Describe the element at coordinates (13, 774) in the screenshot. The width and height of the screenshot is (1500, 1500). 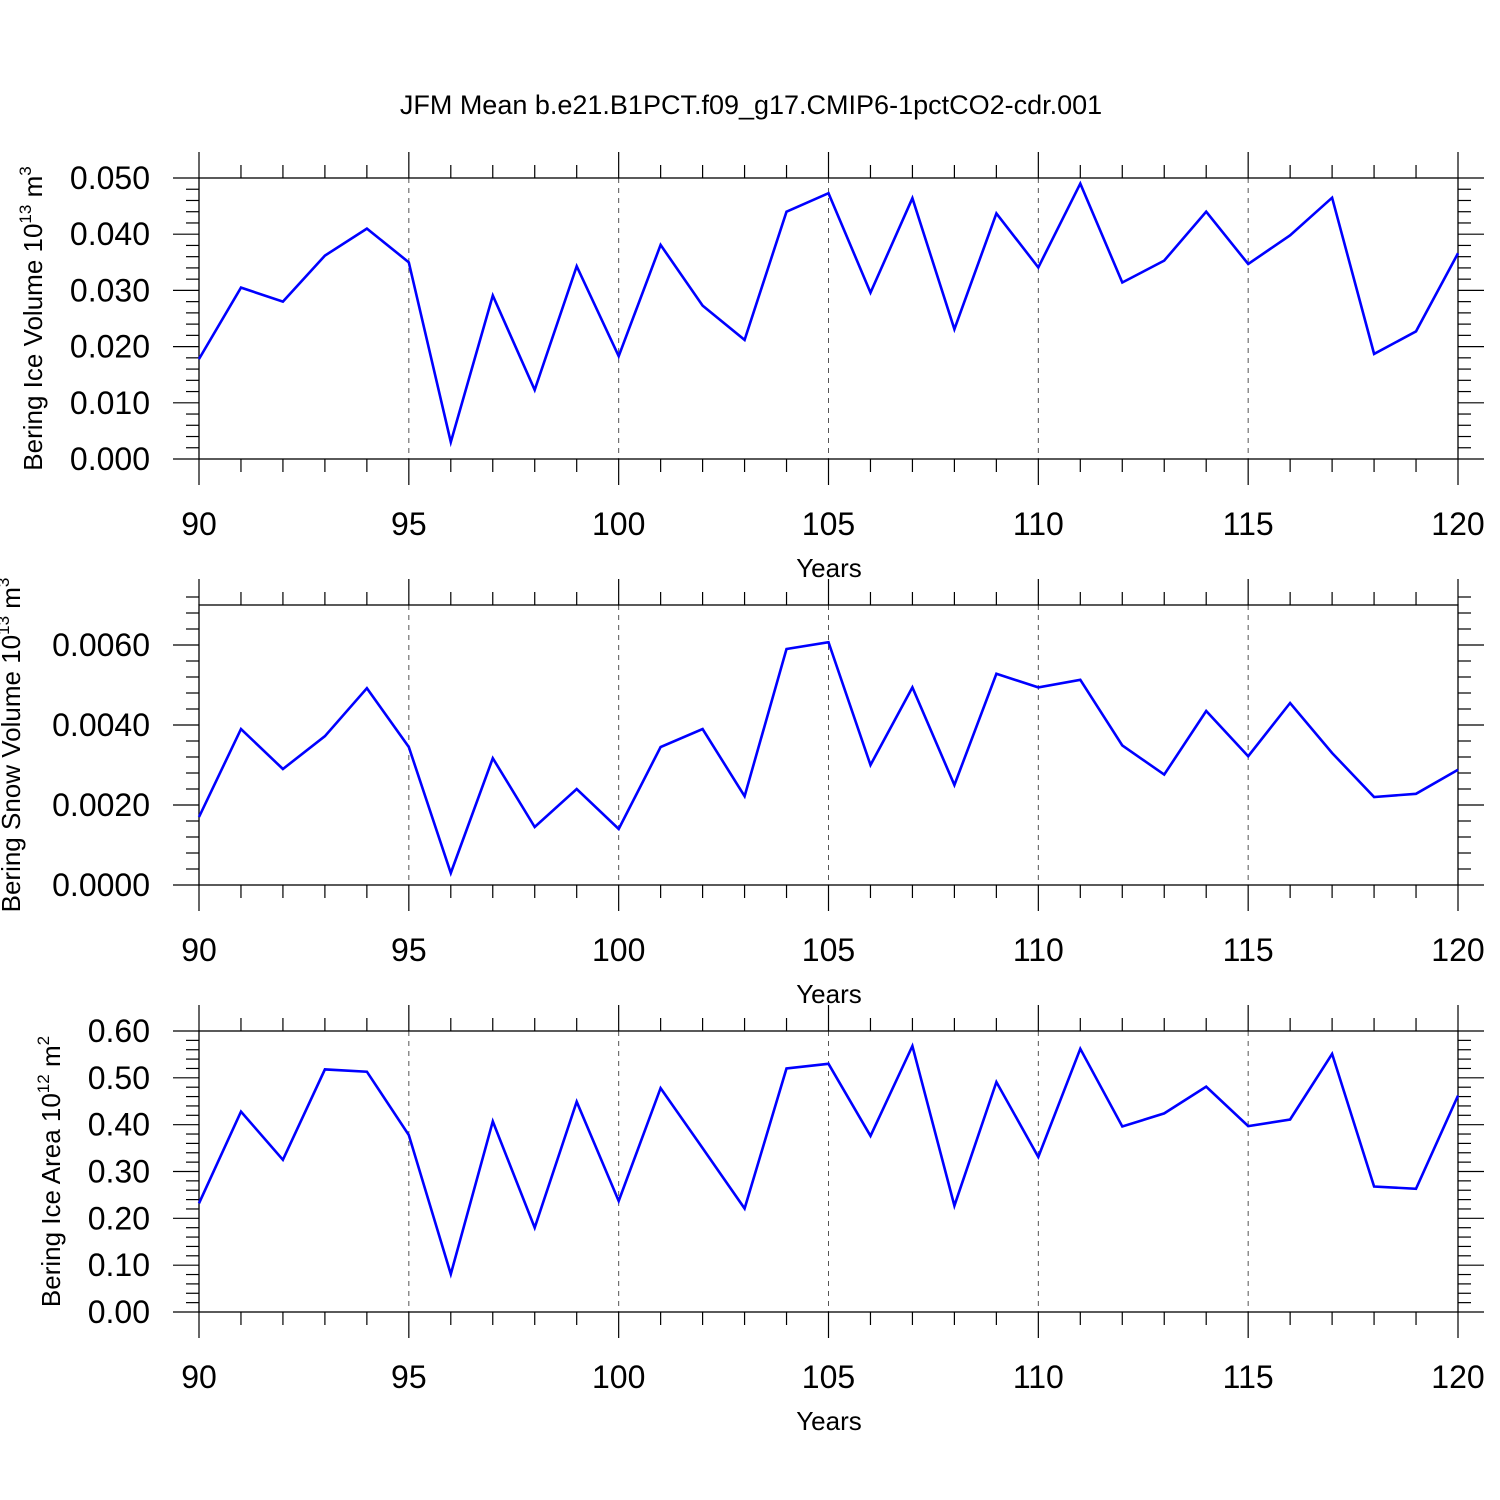
I see `y-axis-title-text: Bering Snow Volume 10` at that location.